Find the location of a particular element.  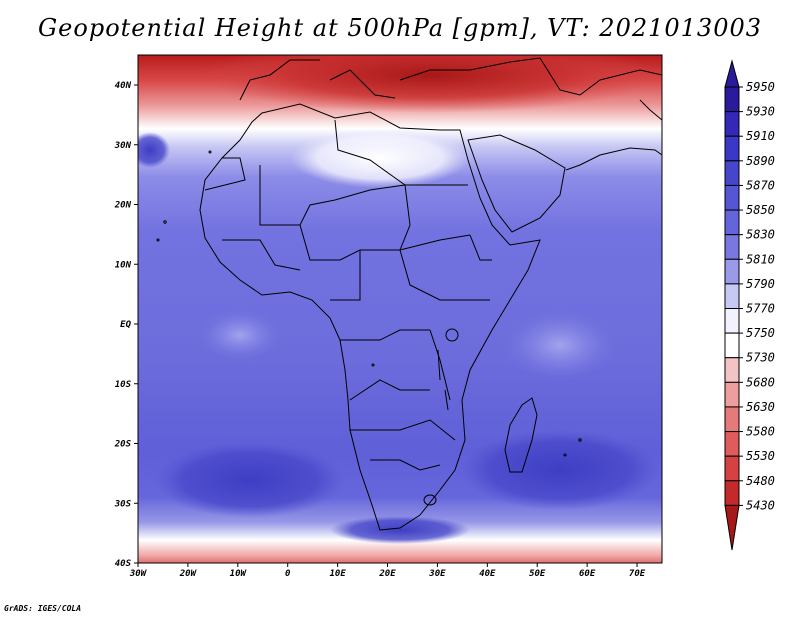

colorbar-top-arrow is located at coordinates (732, 73).